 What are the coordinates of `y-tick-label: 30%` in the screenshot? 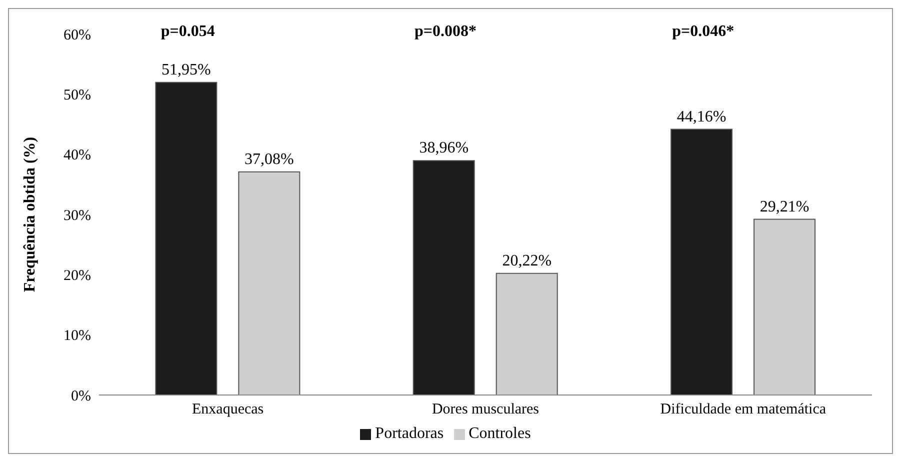 It's located at (77, 216).